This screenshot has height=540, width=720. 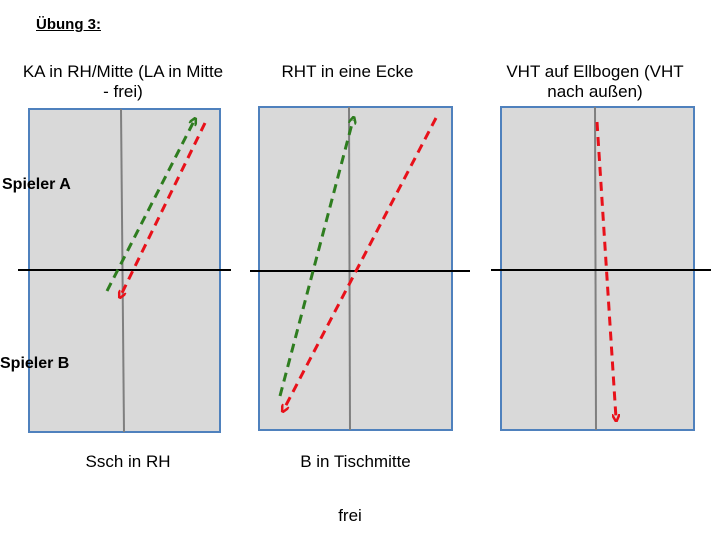 I want to click on player-b-label: Spieler B, so click(x=35, y=363).